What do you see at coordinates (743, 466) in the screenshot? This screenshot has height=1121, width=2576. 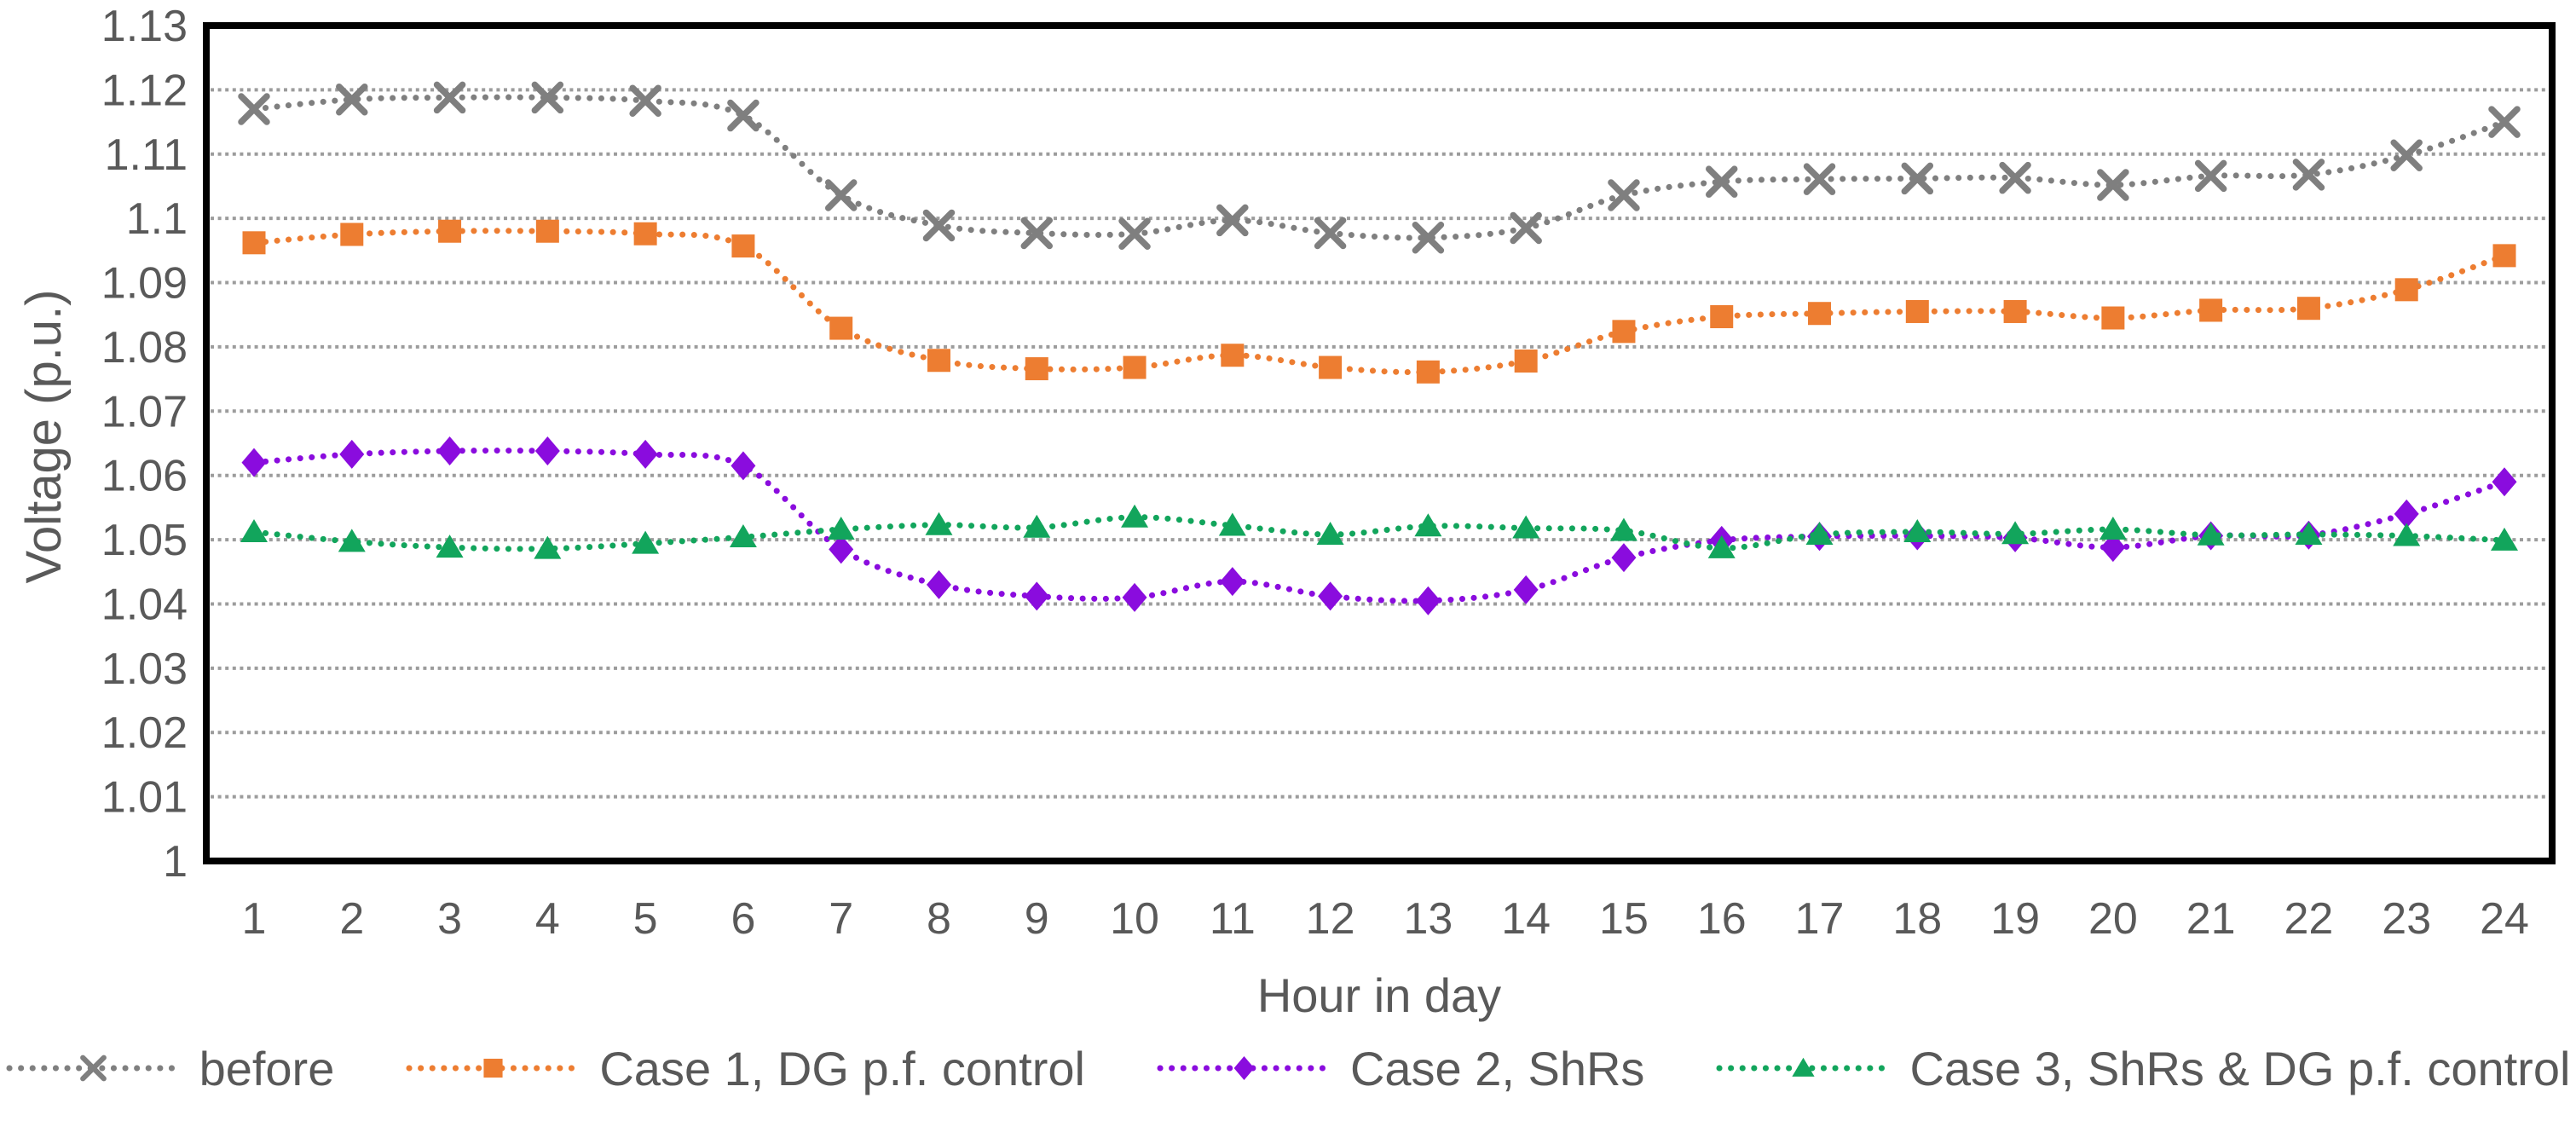 I see `marker-case-2-shrs-h6` at bounding box center [743, 466].